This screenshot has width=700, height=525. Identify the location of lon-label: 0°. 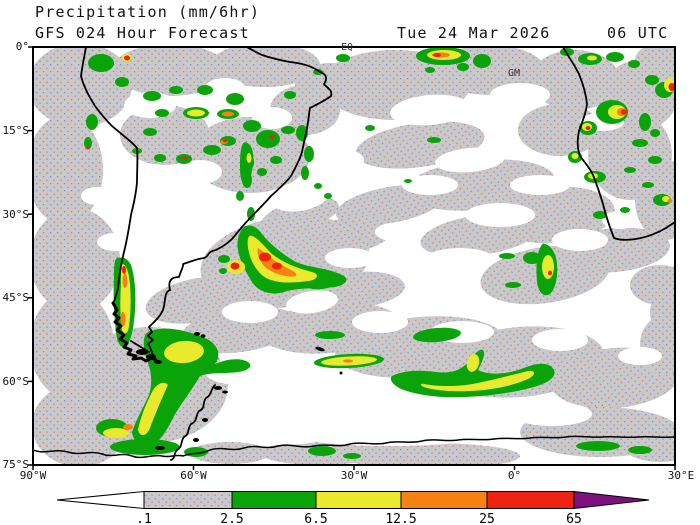
(514, 475).